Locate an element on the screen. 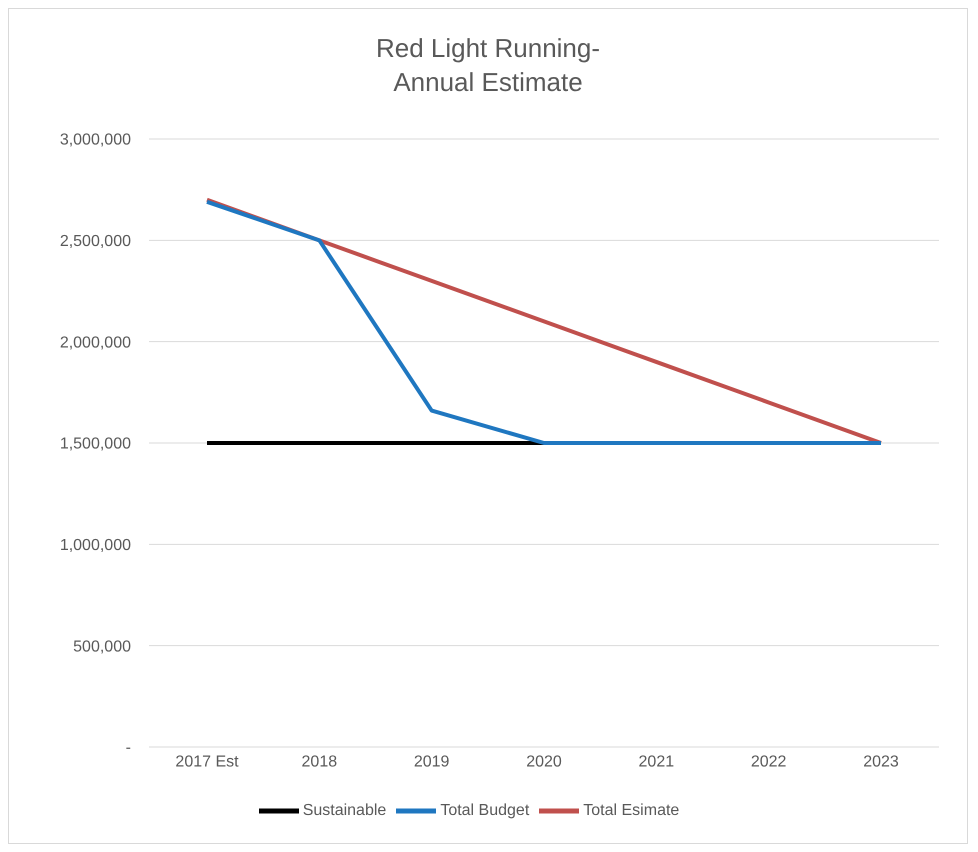 The image size is (978, 852). y-tick-label: 3,000,000 is located at coordinates (96, 140).